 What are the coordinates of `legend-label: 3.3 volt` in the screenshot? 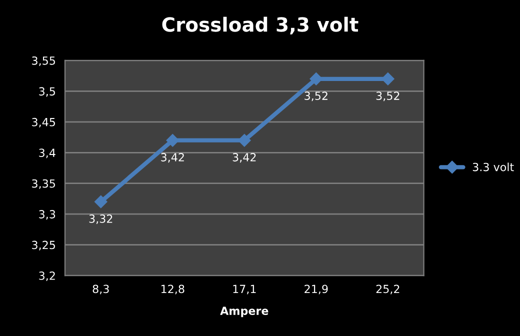 It's located at (493, 167).